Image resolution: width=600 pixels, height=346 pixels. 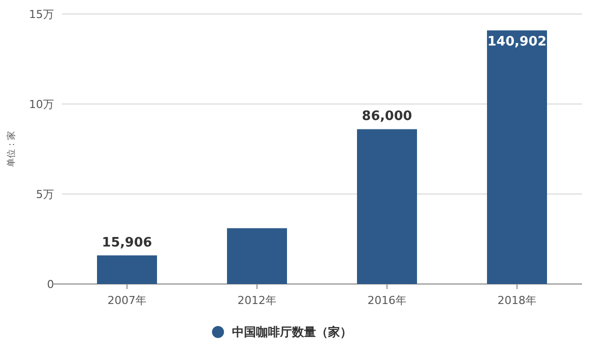 I want to click on y-tick-label: 15万, so click(x=41, y=14).